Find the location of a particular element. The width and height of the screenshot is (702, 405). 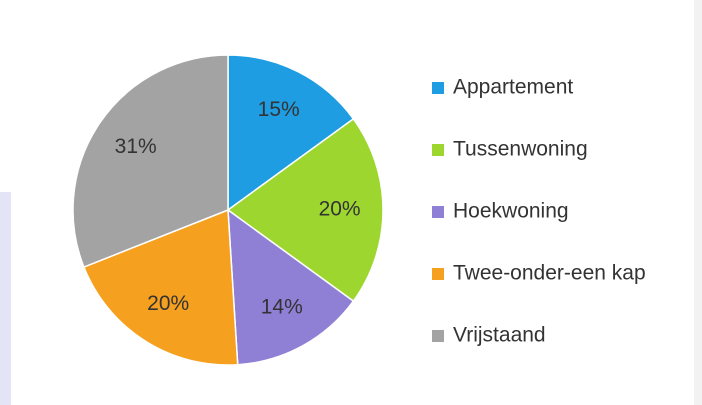

legend-label: Vrijstaand is located at coordinates (499, 335).